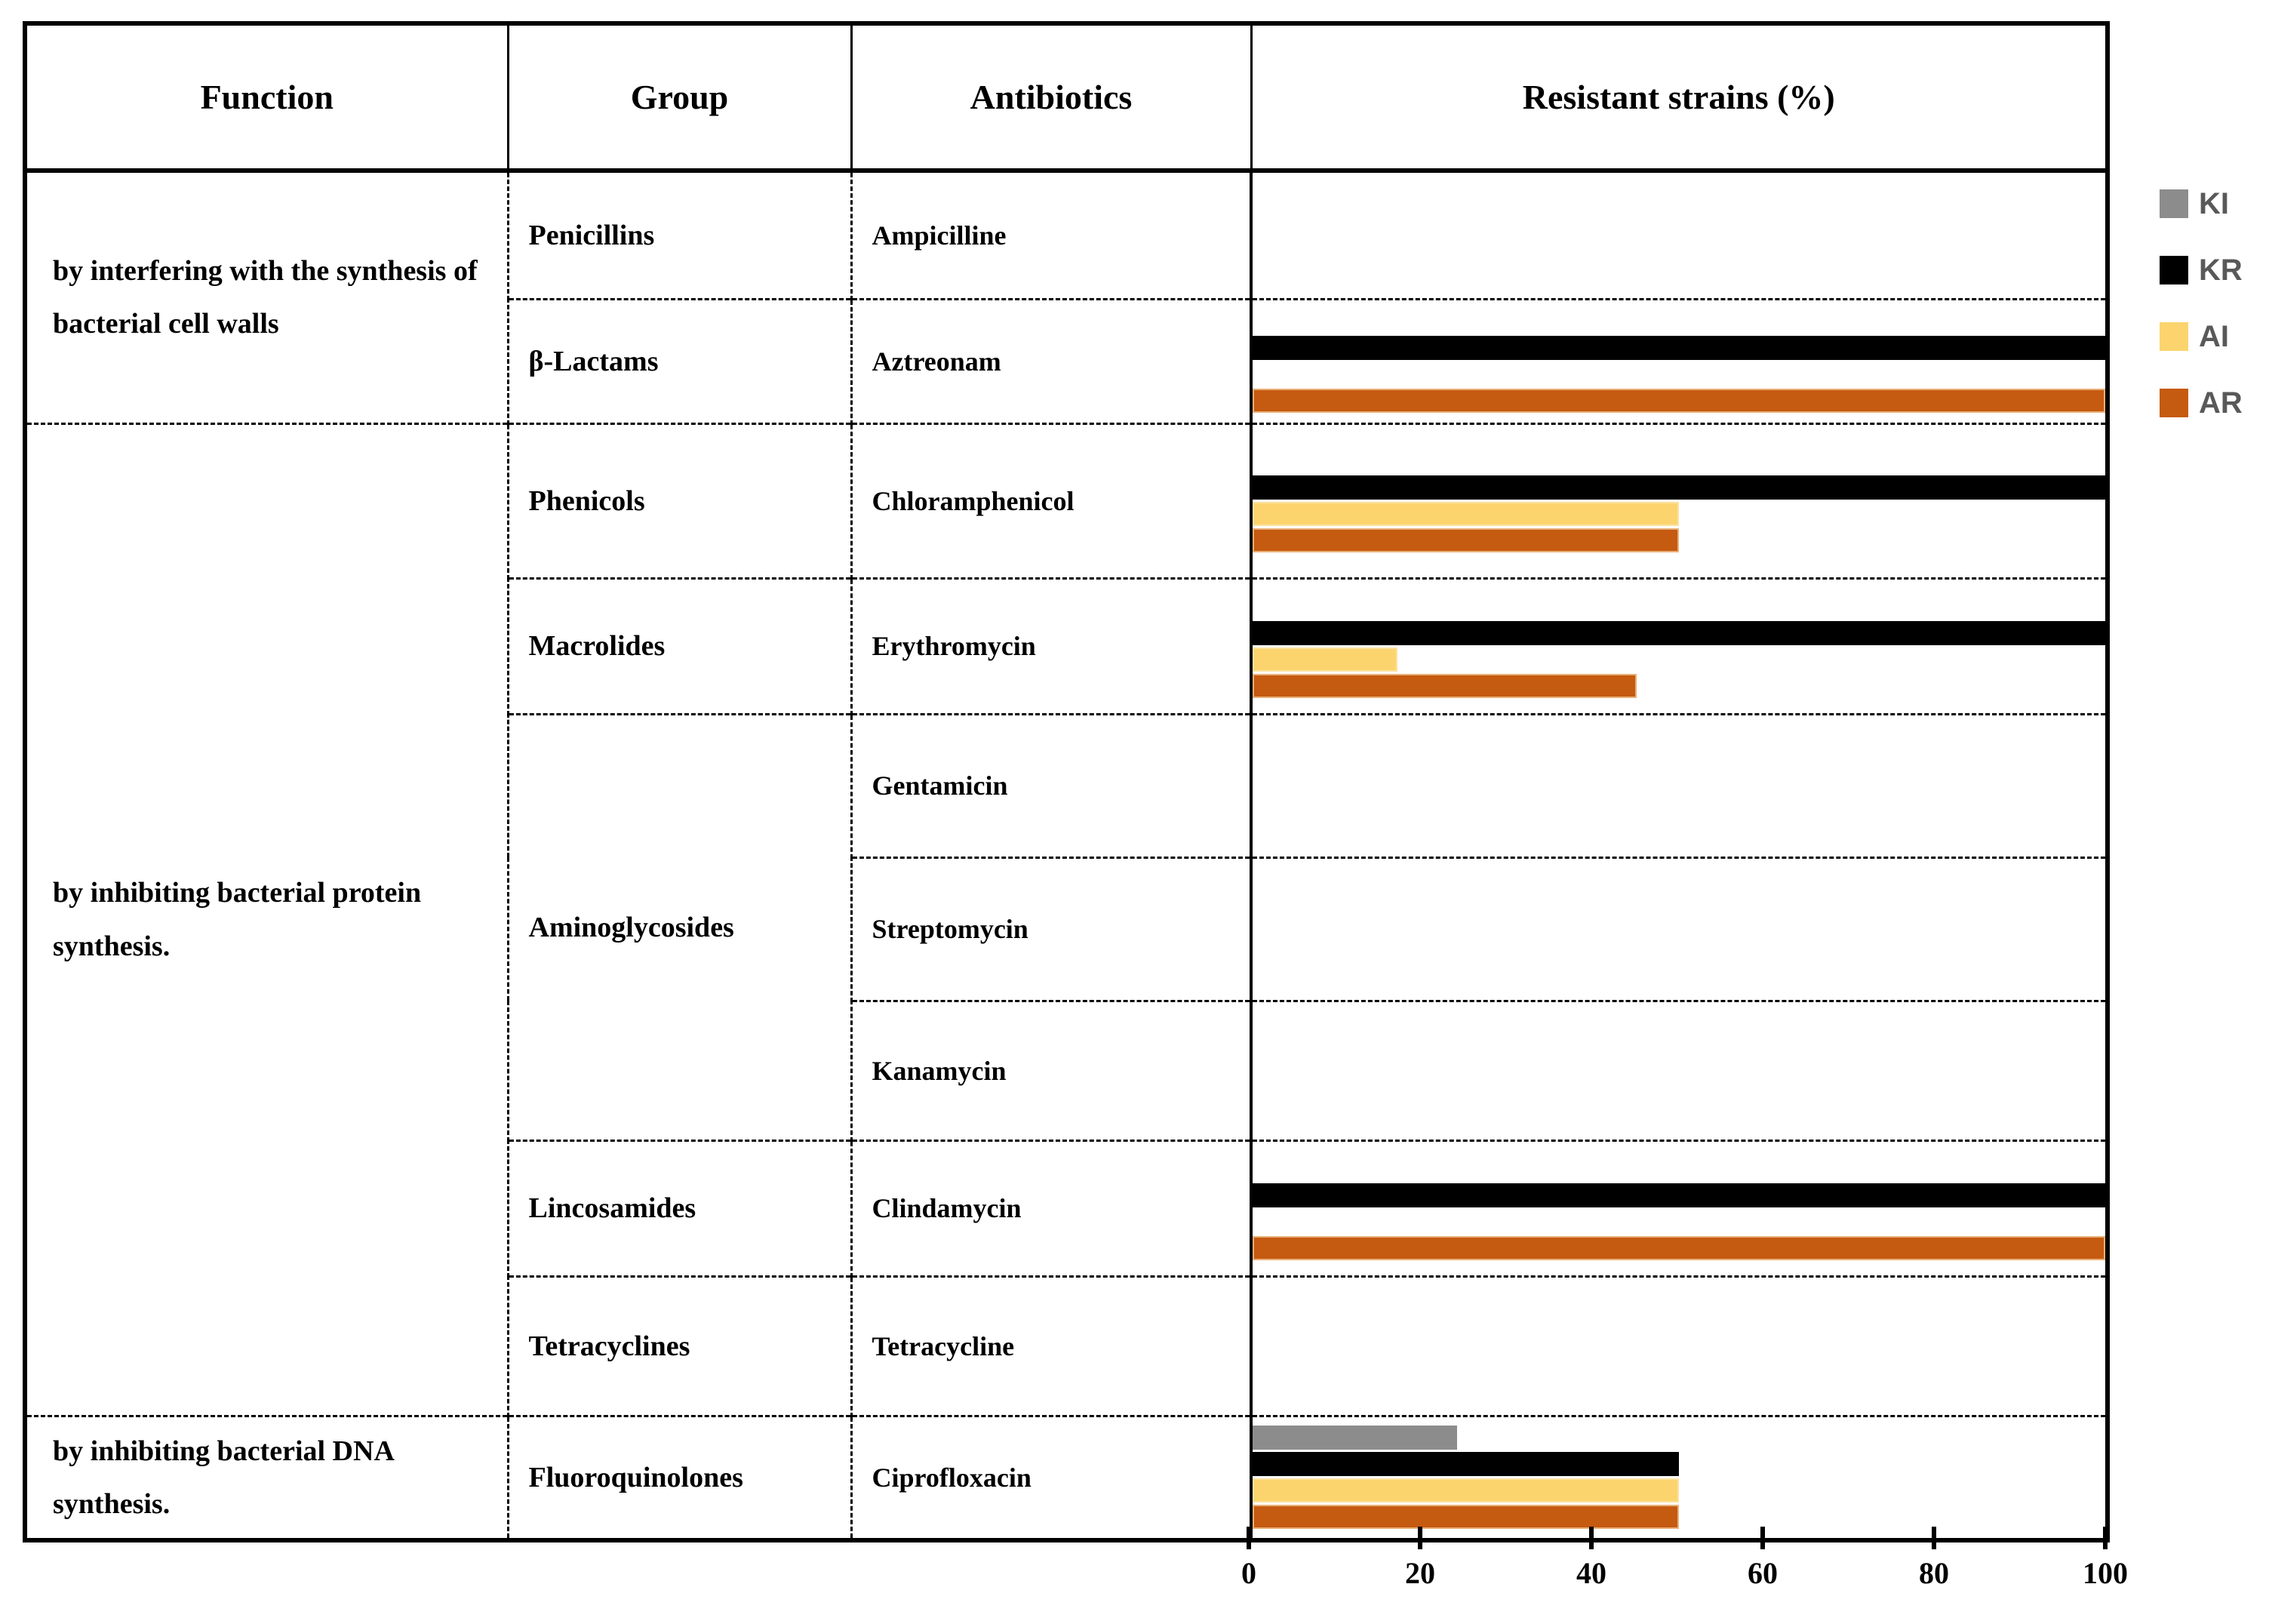 Image resolution: width=2269 pixels, height=1624 pixels. I want to click on bar-ciprofloxacin-ai, so click(1466, 1490).